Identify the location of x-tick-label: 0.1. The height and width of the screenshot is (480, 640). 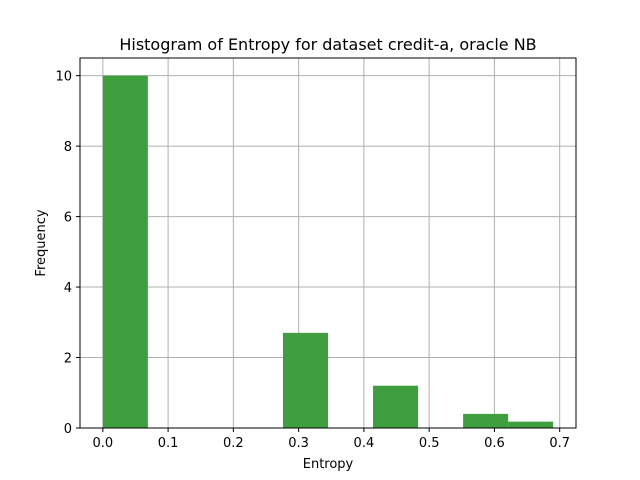
(168, 443).